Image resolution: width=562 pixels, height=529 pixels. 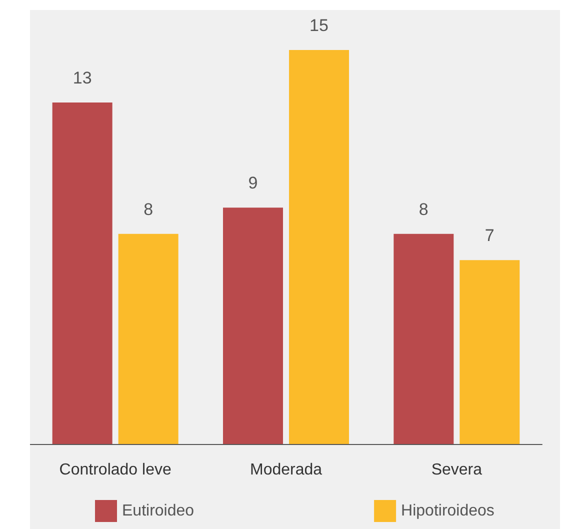 What do you see at coordinates (115, 470) in the screenshot?
I see `x-tick-label: Controlado leve` at bounding box center [115, 470].